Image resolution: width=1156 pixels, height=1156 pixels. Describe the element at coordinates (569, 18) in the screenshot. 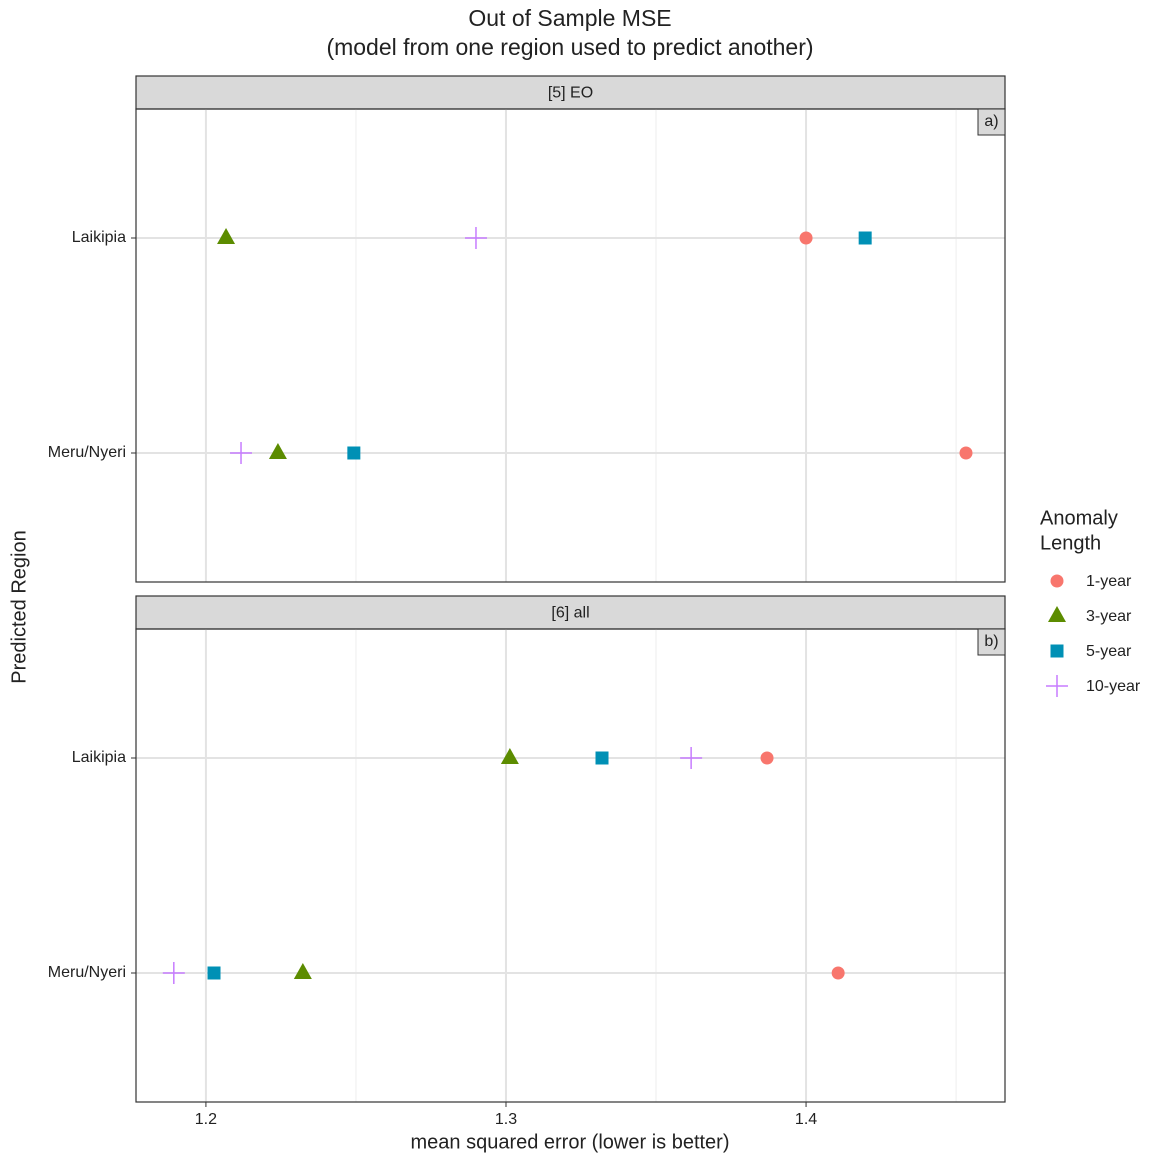

I see `chart-title: Out of Sample MSE` at that location.